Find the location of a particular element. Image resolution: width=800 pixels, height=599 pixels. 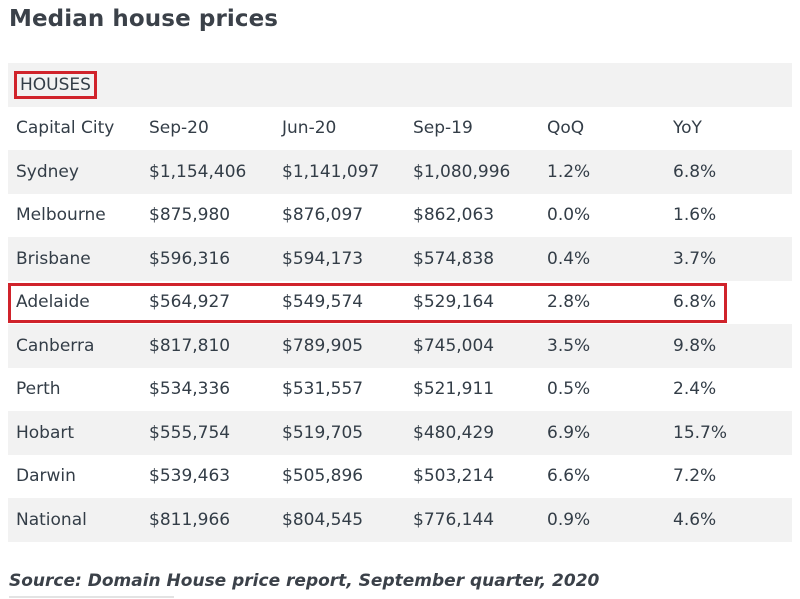

value-cell: $776,144 is located at coordinates (472, 520).